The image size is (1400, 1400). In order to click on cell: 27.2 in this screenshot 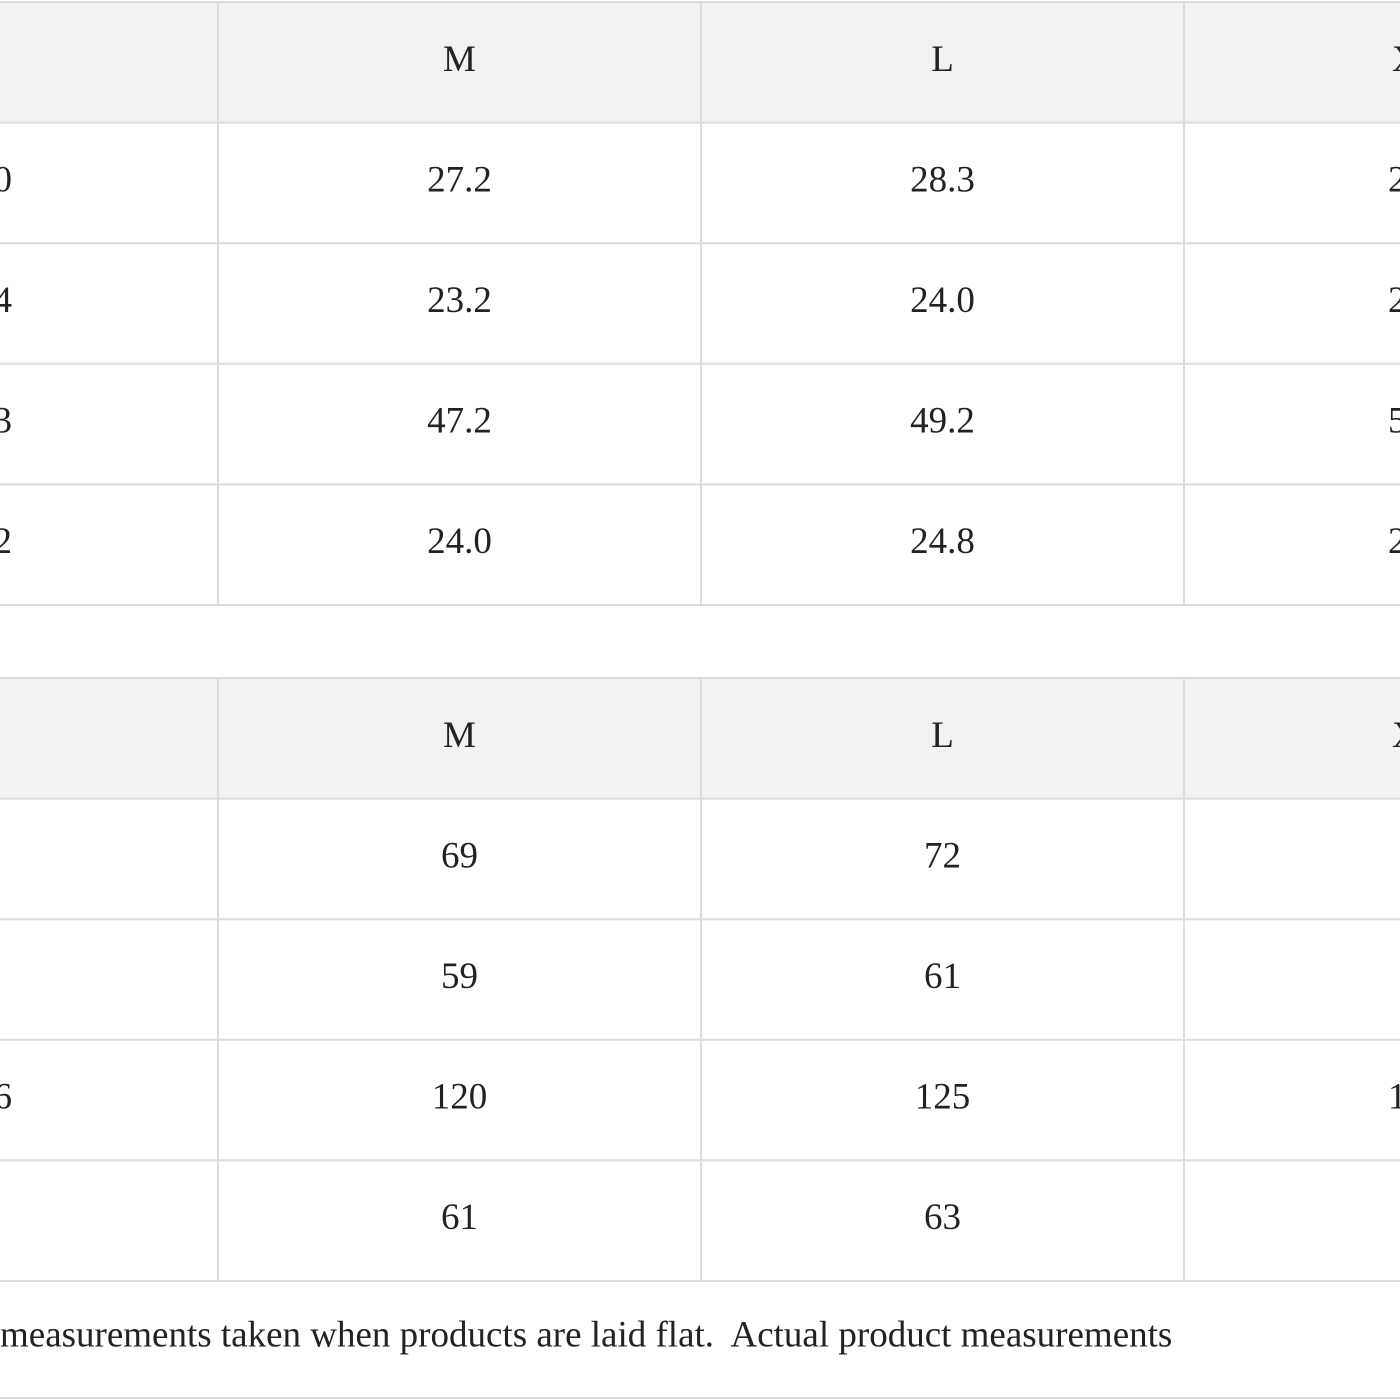, I will do `click(459, 179)`.